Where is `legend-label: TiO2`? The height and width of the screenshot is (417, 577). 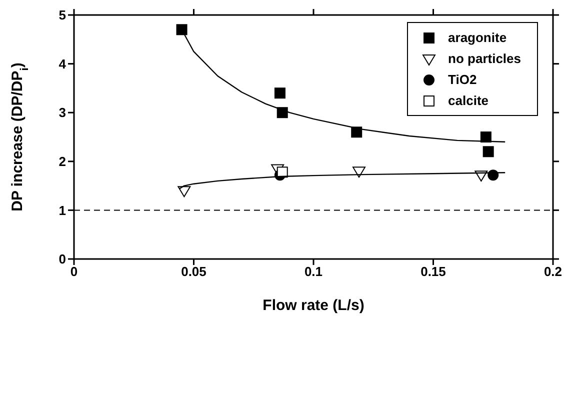
legend-label: TiO2 is located at coordinates (462, 79).